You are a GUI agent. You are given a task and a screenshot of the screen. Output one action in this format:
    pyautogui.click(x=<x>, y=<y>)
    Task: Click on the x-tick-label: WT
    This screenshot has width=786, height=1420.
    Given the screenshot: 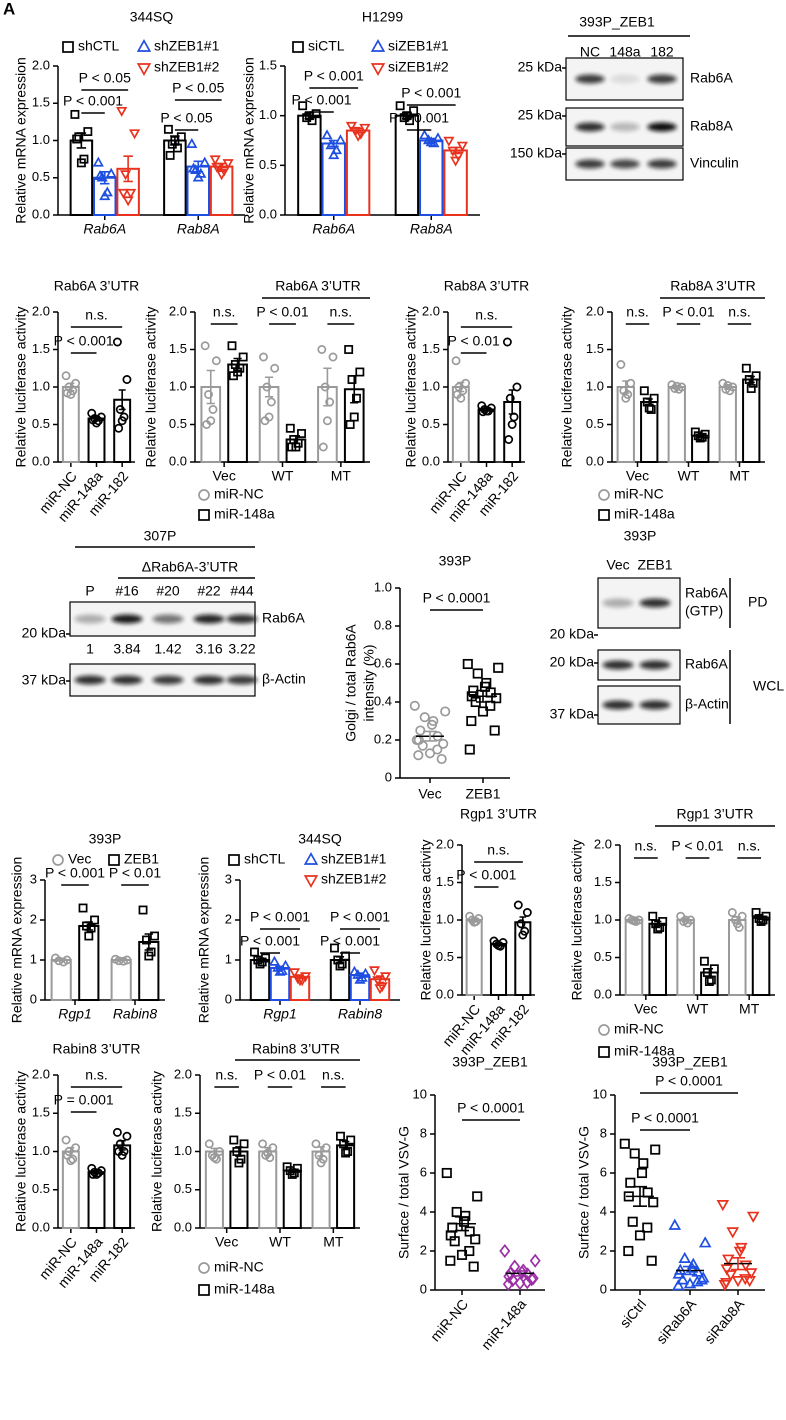 What is the action you would take?
    pyautogui.click(x=698, y=1009)
    